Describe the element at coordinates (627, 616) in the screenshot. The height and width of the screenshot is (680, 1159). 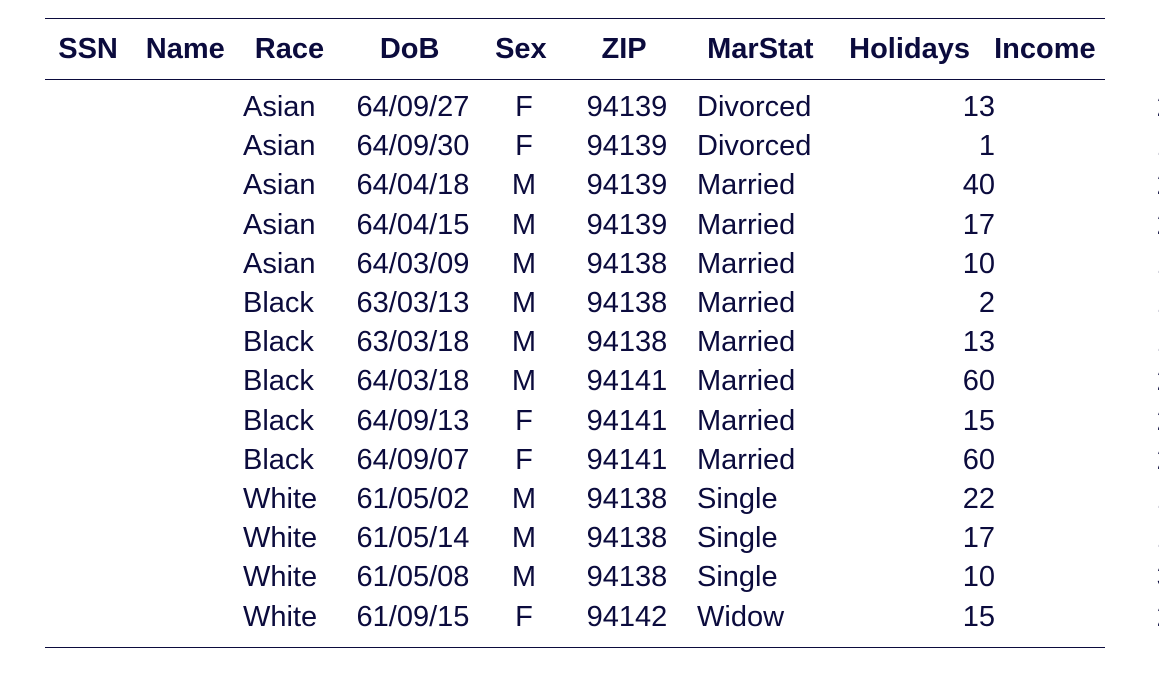
I see `cell-zip: 94142` at that location.